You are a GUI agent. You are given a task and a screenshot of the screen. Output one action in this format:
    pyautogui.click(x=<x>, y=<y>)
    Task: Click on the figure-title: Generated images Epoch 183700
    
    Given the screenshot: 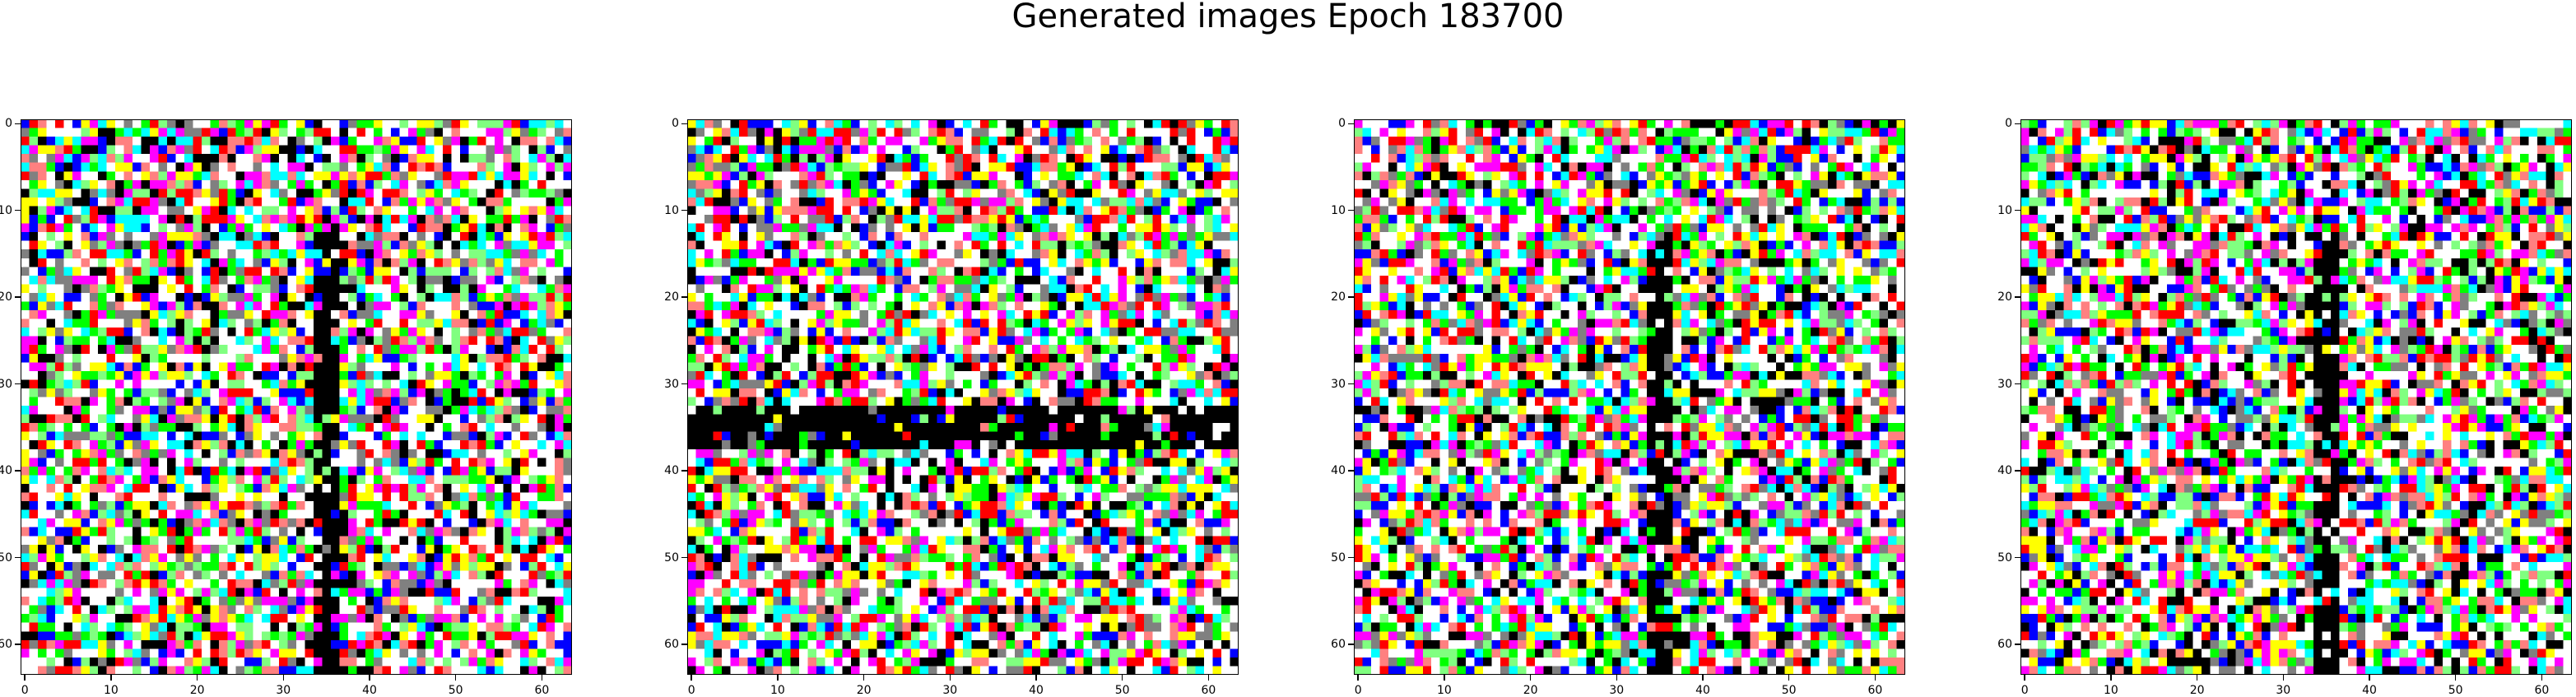 What is the action you would take?
    pyautogui.click(x=1288, y=17)
    